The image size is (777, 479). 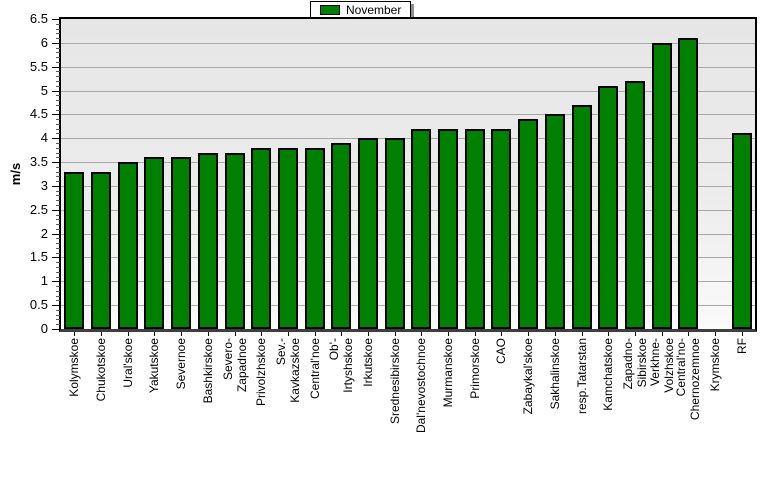 I want to click on x-category-label: Kolymskoe, so click(x=74, y=367).